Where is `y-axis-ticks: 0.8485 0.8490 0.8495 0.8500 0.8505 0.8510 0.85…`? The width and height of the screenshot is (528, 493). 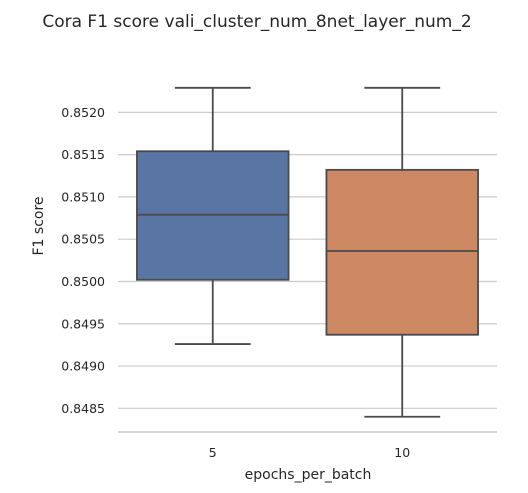
y-axis-ticks: 0.8485 0.8490 0.8495 0.8500 0.8505 0.8510 0.85… is located at coordinates (83, 260).